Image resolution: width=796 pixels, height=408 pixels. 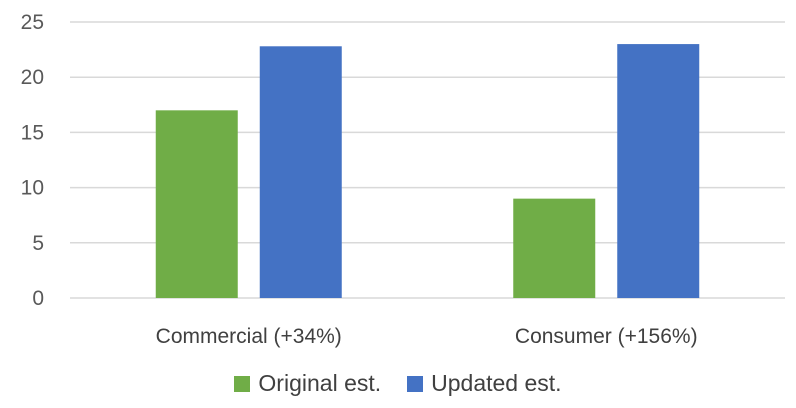 What do you see at coordinates (32, 132) in the screenshot?
I see `y-tick-label: 15` at bounding box center [32, 132].